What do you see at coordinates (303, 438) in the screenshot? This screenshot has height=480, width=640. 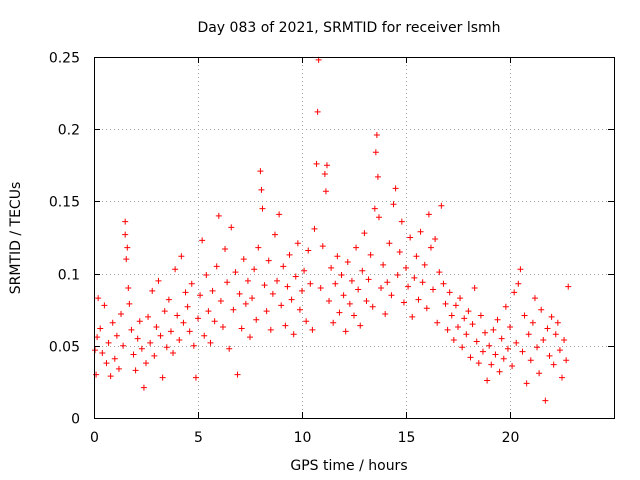 I see `x-tick-label: 10` at bounding box center [303, 438].